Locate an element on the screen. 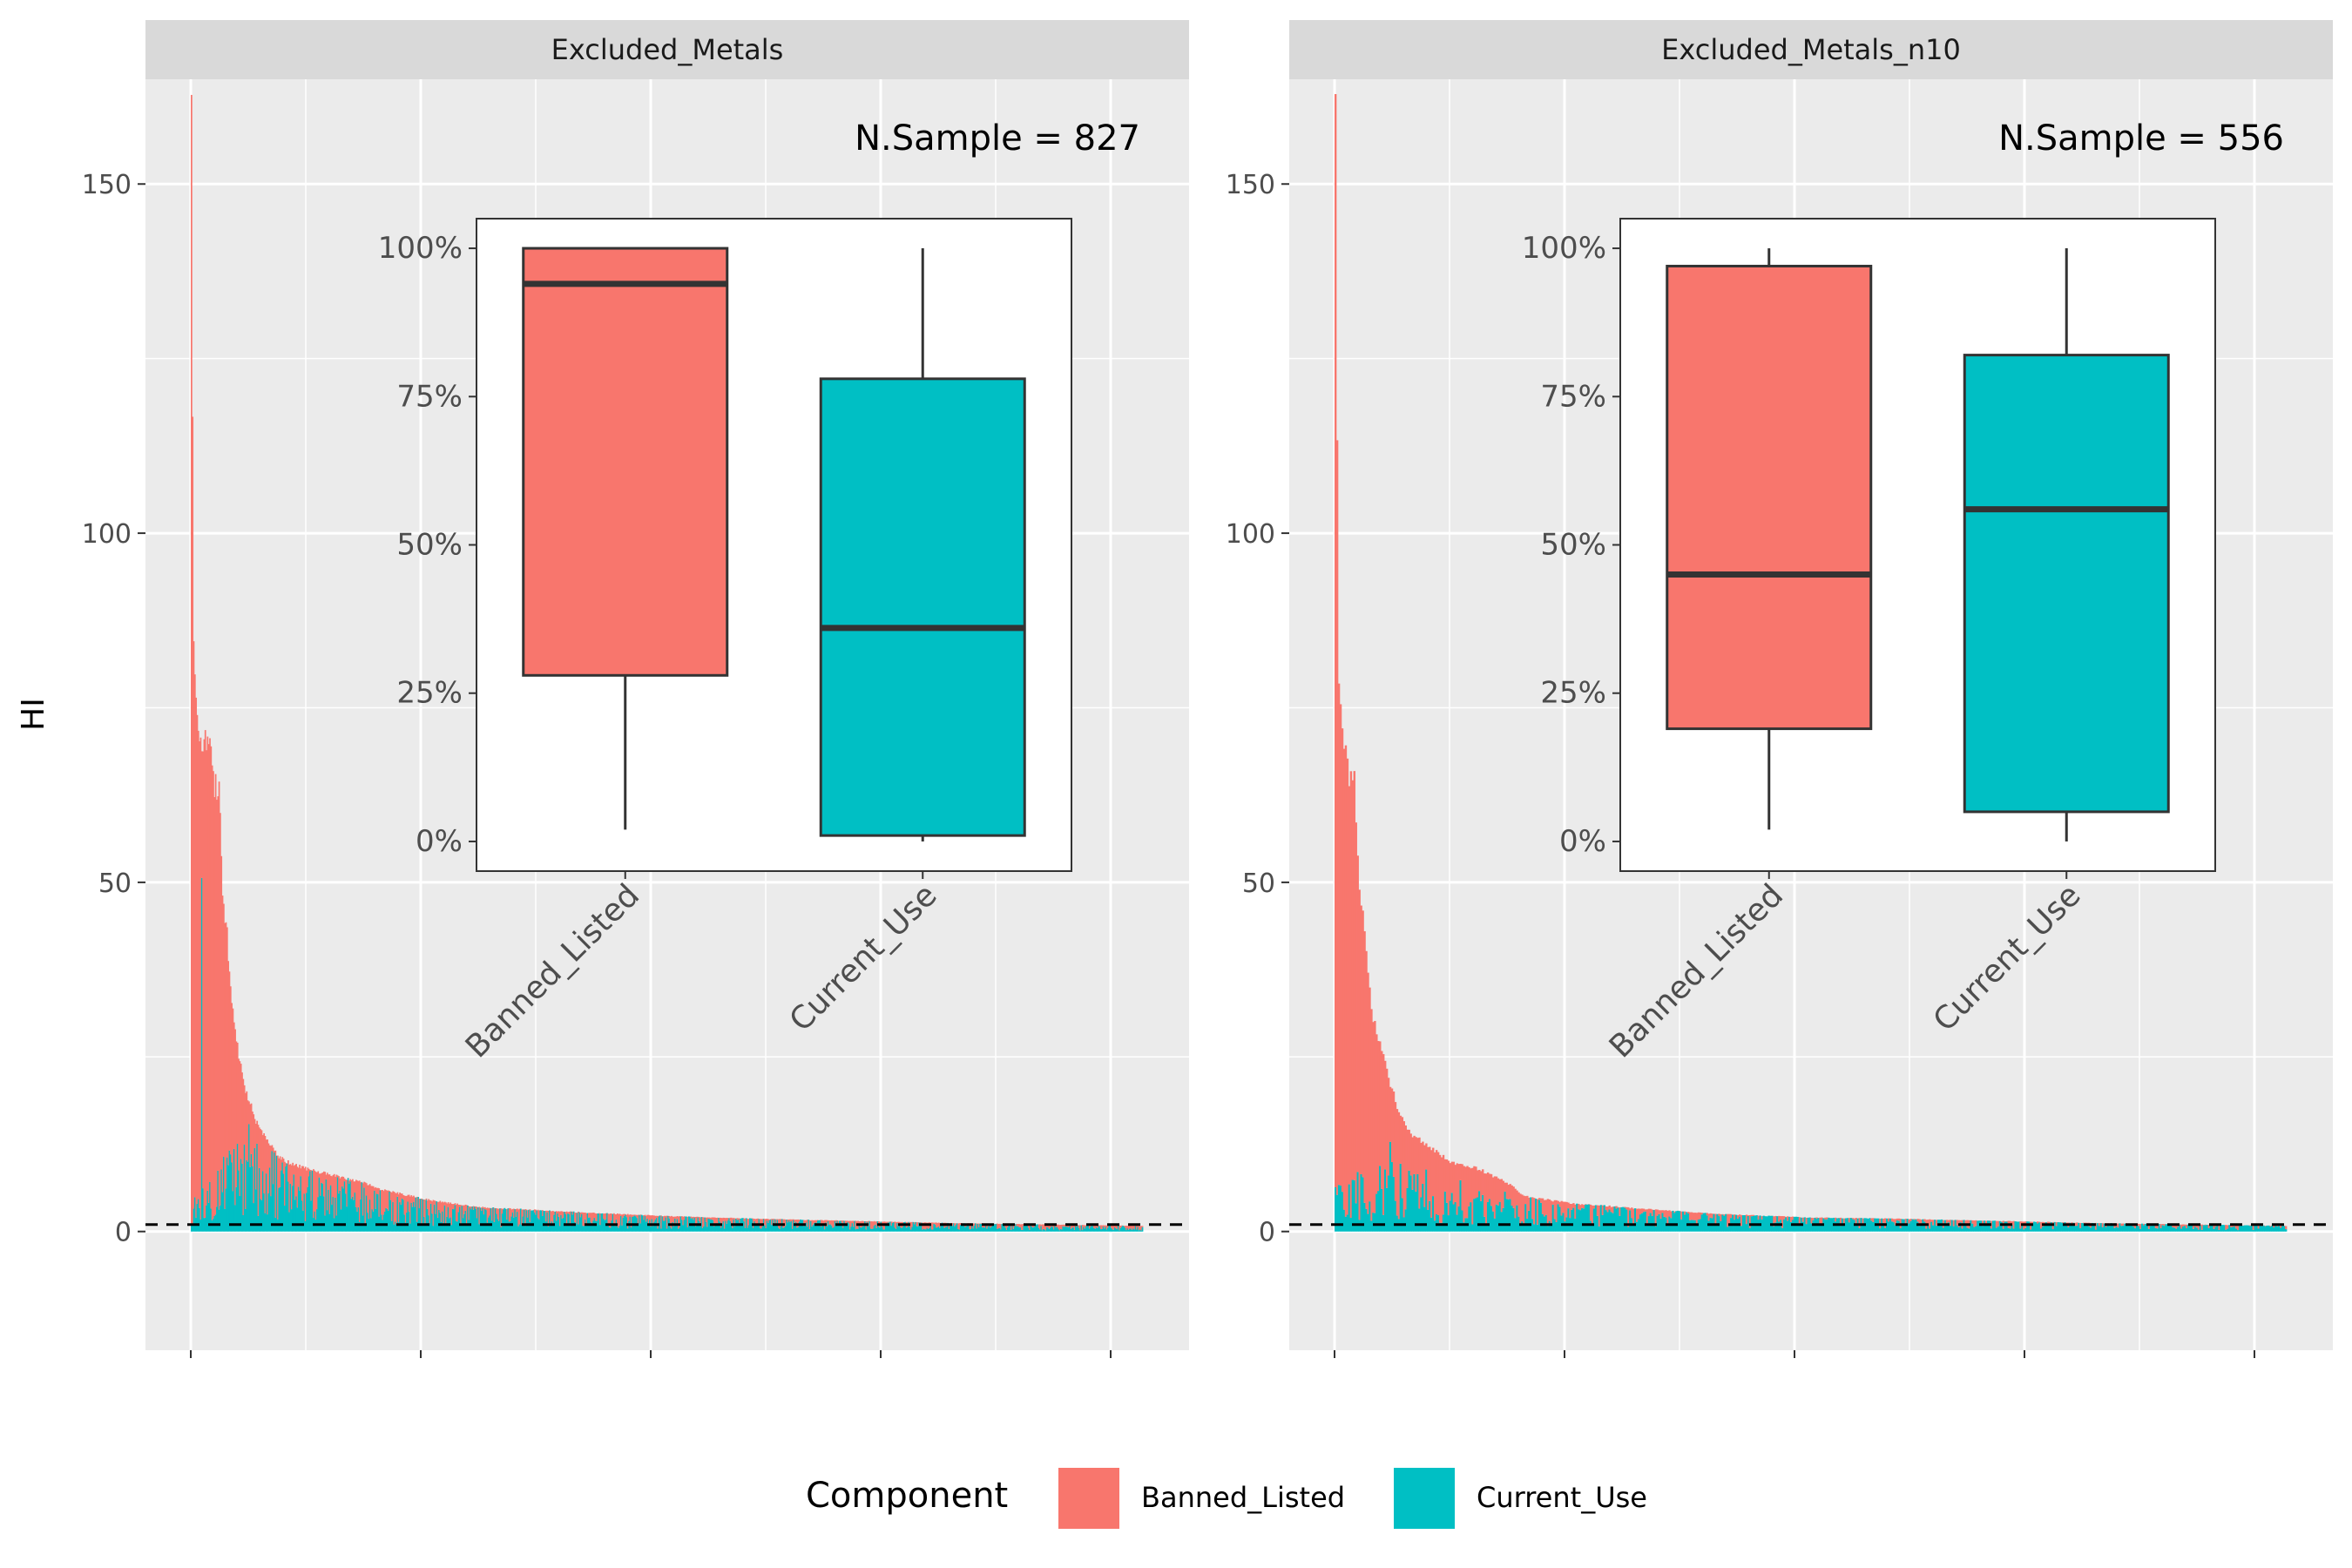  legend: Component Banned_Listed Current_Use is located at coordinates (1226, 1498).